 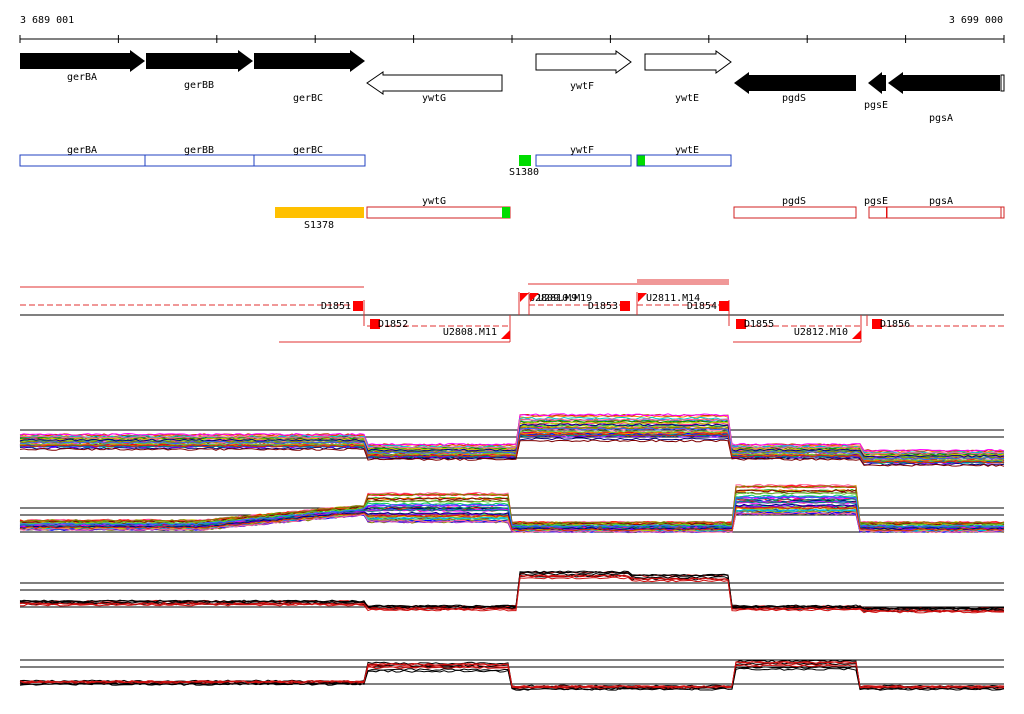 I want to click on marker-S1378, so click(x=319, y=212).